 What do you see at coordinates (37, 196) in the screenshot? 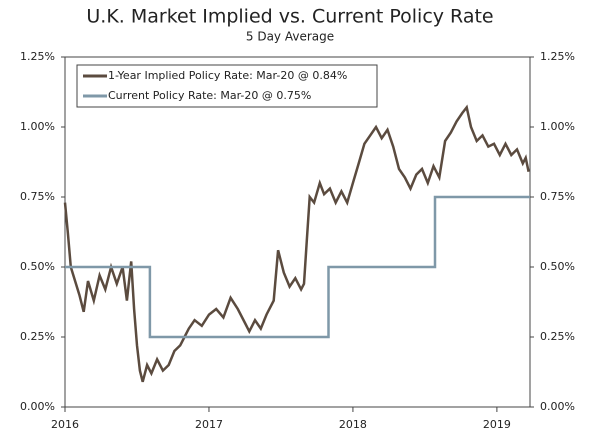
I see `y-tick-label: 0.75%` at bounding box center [37, 196].